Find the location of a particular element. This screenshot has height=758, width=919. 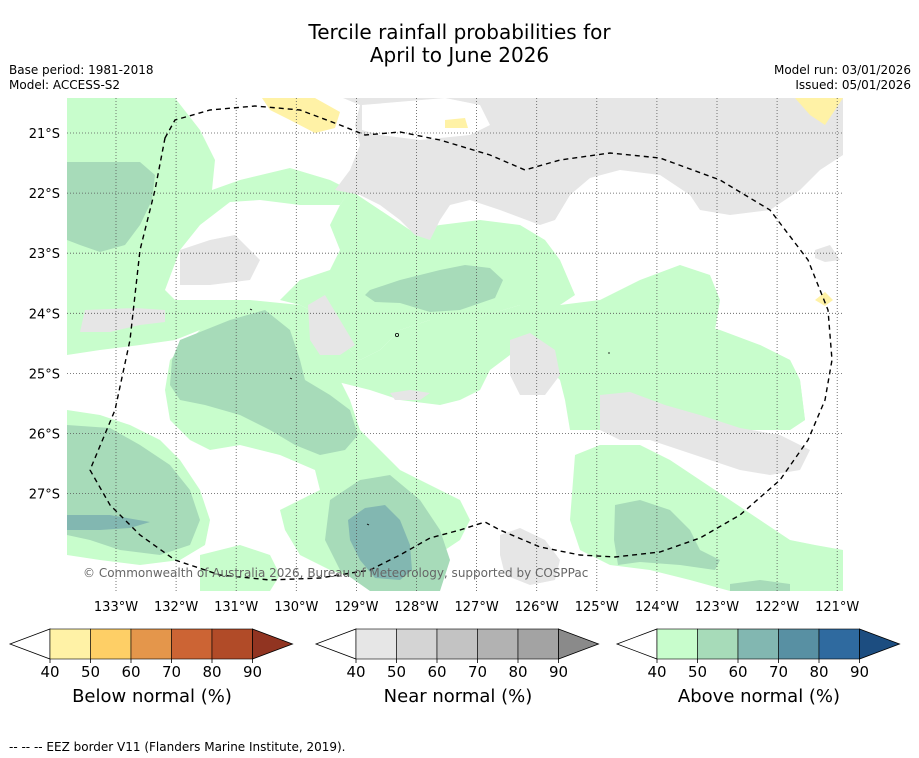

longitude-label: 126°W is located at coordinates (537, 607).